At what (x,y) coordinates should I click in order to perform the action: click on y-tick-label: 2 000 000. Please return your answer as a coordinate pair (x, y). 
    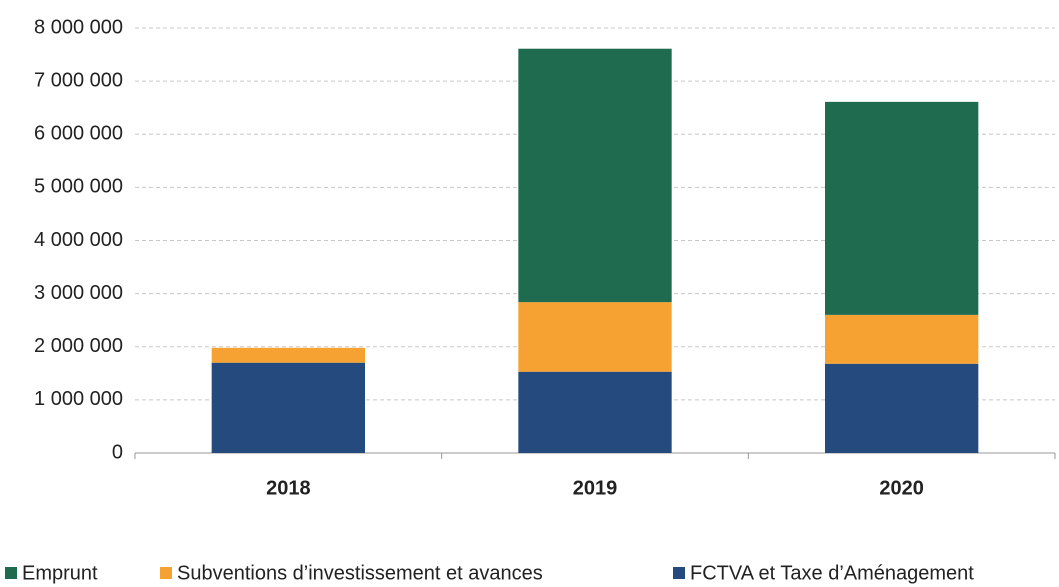
    Looking at the image, I should click on (78, 346).